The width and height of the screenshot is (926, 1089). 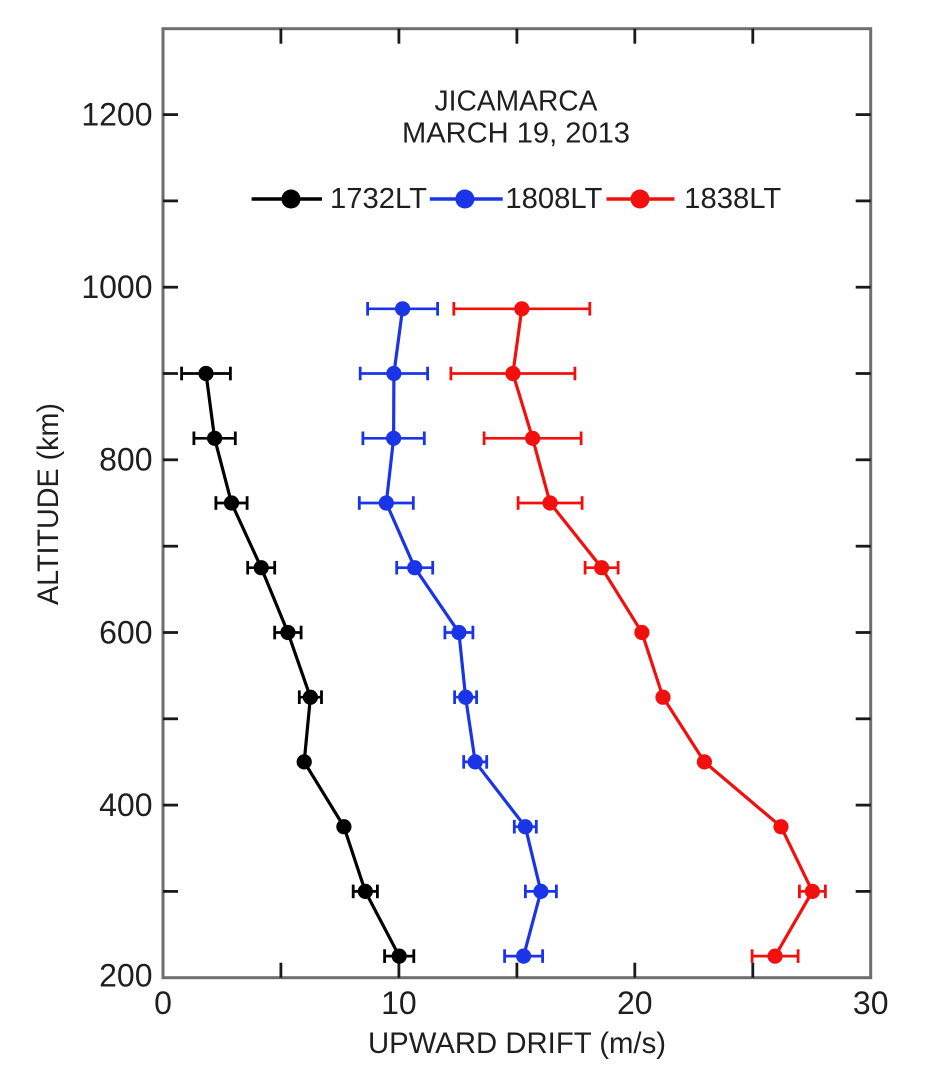 What do you see at coordinates (635, 1003) in the screenshot?
I see `svg-text: 20` at bounding box center [635, 1003].